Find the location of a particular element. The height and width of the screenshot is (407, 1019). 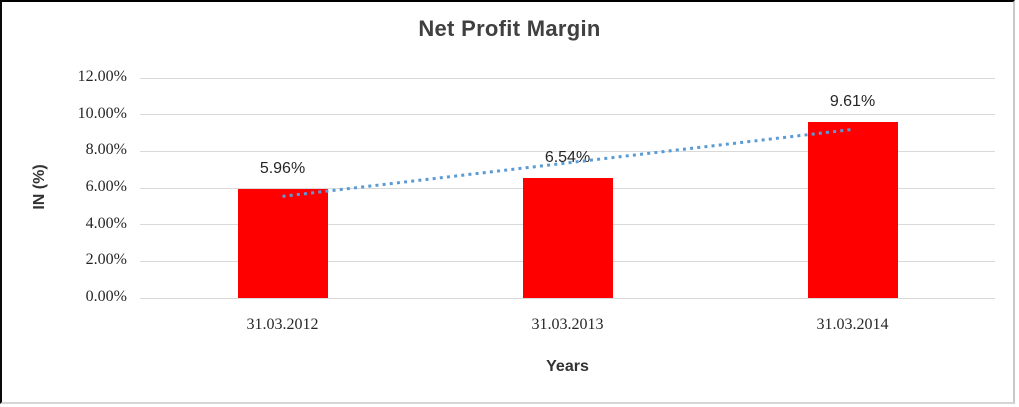

y-axis-tick-label: 12.00% is located at coordinates (102, 76).